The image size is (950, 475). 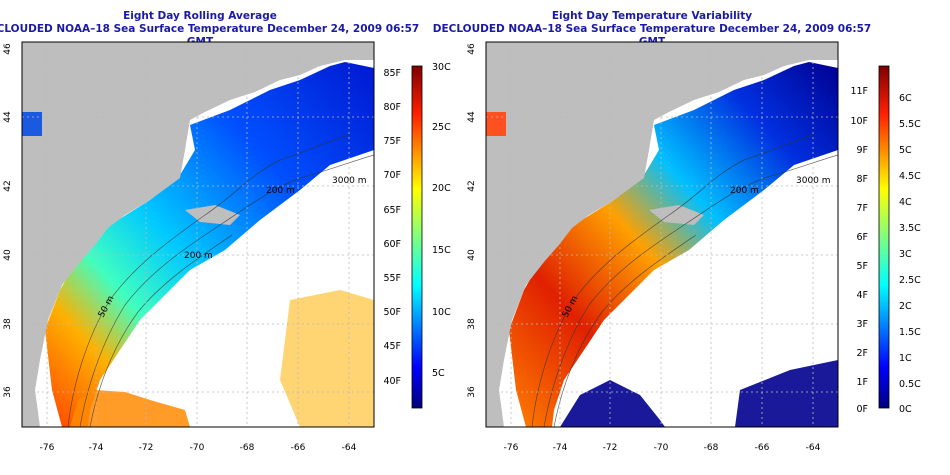 I want to click on left-colorbar-c-labels: 30C 25C 20C 15C 10C 5C, so click(x=441, y=220).